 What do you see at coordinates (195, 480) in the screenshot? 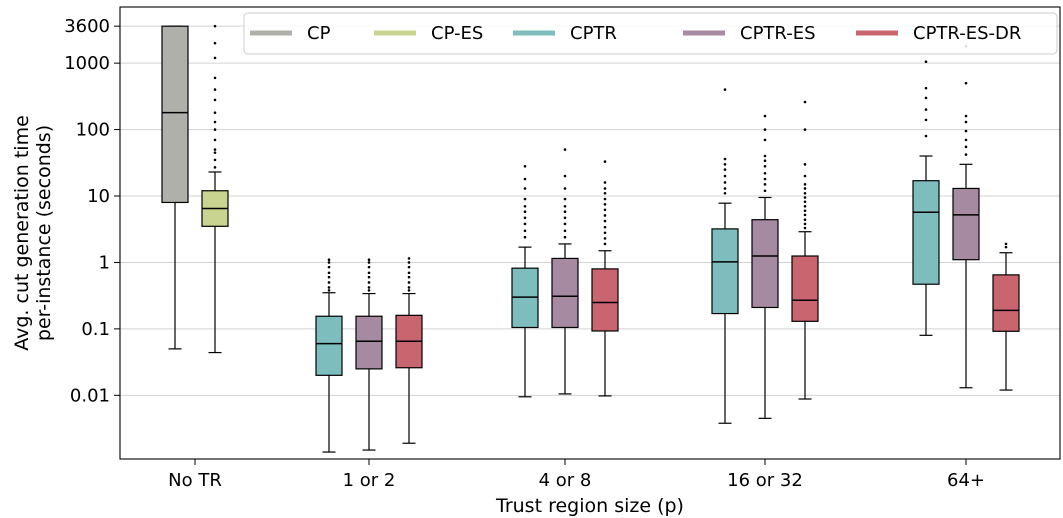
I see `x-tick-label: No TR` at bounding box center [195, 480].